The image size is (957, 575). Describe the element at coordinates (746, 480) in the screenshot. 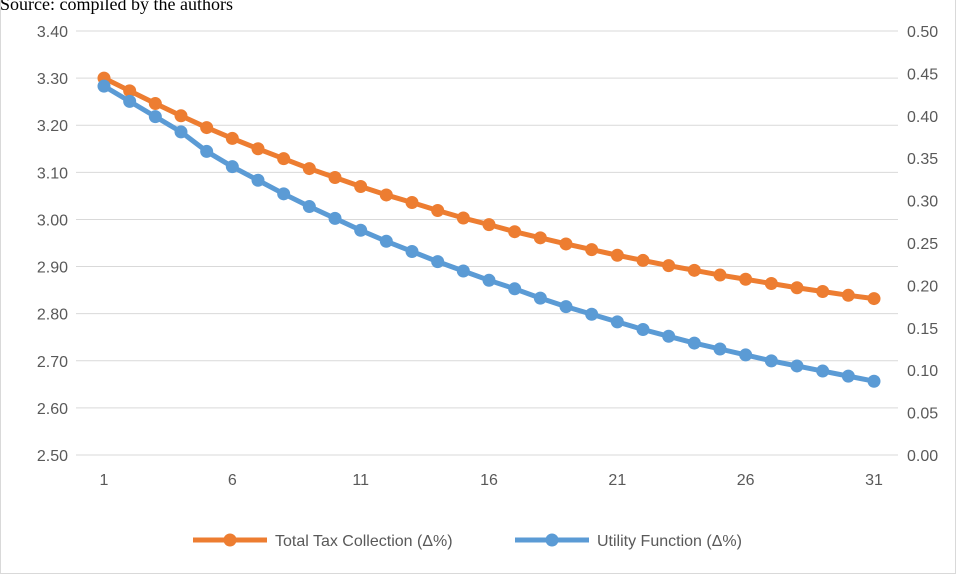

I see `x-axis-tick-label: 26` at that location.